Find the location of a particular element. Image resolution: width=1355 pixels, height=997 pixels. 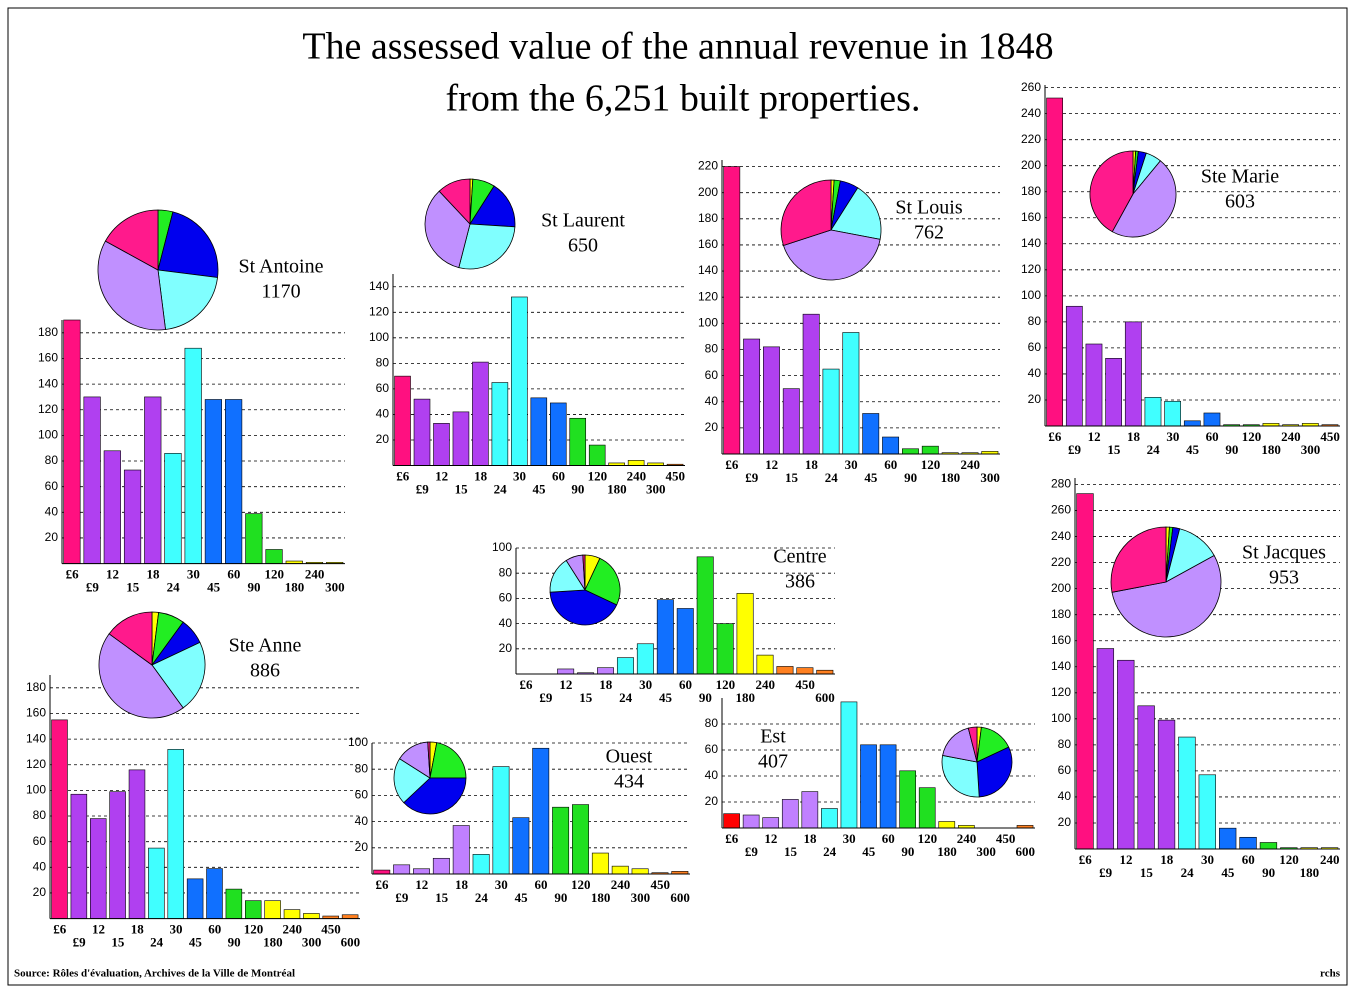

panel-count: 650 is located at coordinates (583, 246).